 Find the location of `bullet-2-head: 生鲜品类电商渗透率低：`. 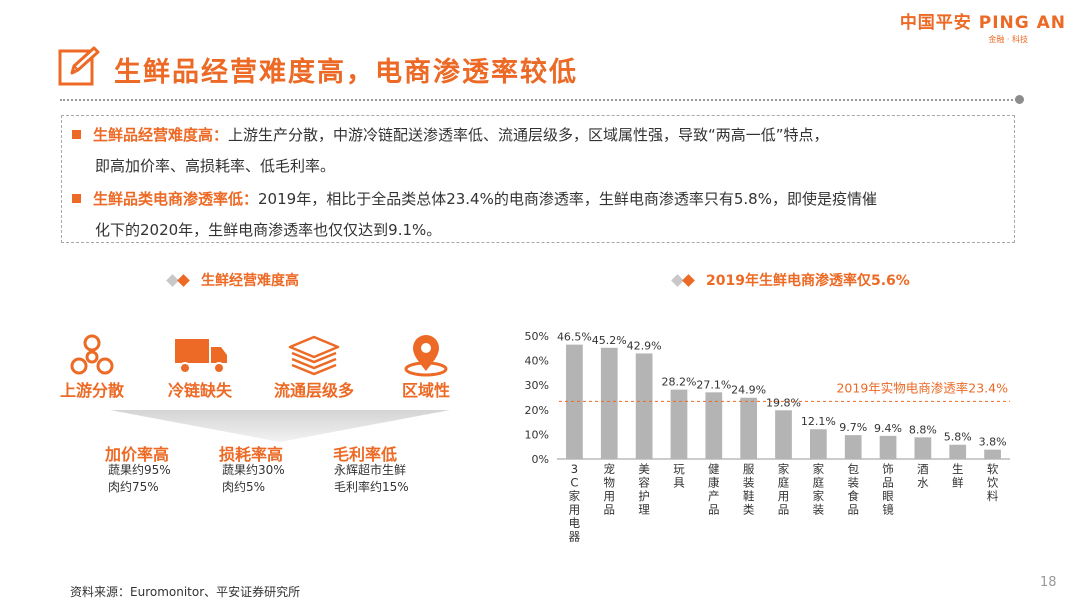

bullet-2-head: 生鲜品类电商渗透率低： is located at coordinates (176, 199).